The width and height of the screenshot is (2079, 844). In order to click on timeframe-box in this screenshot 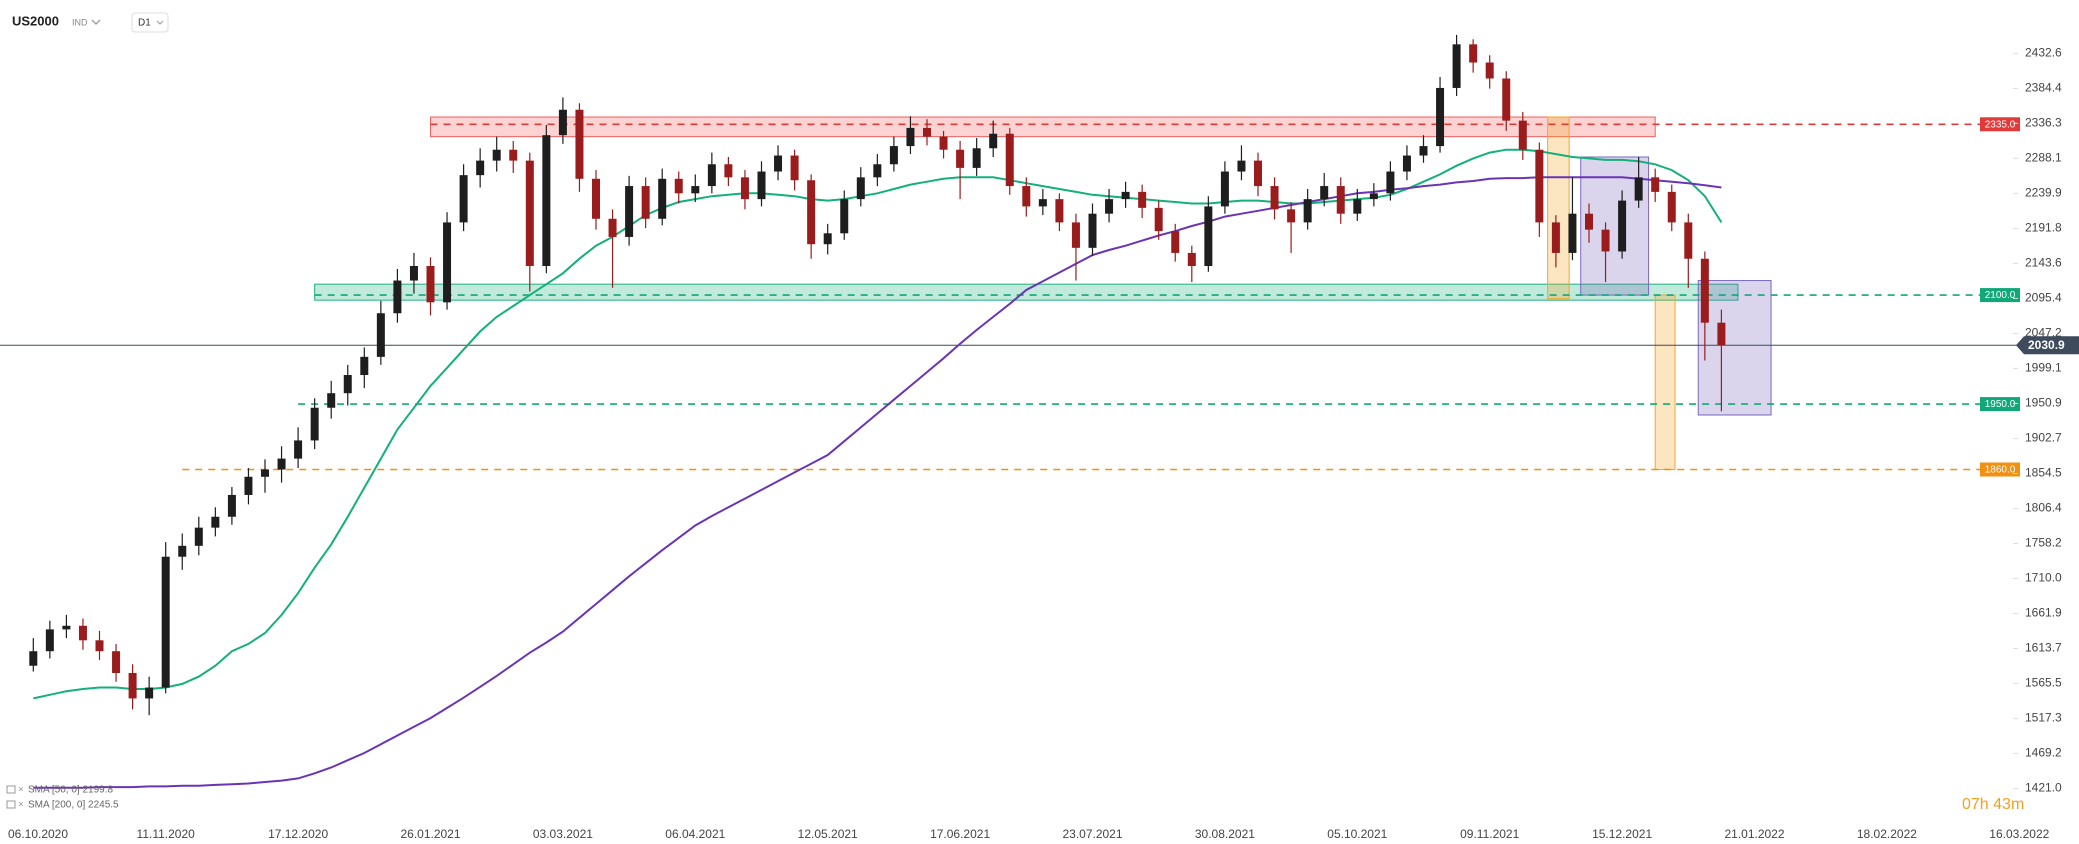, I will do `click(150, 22)`.